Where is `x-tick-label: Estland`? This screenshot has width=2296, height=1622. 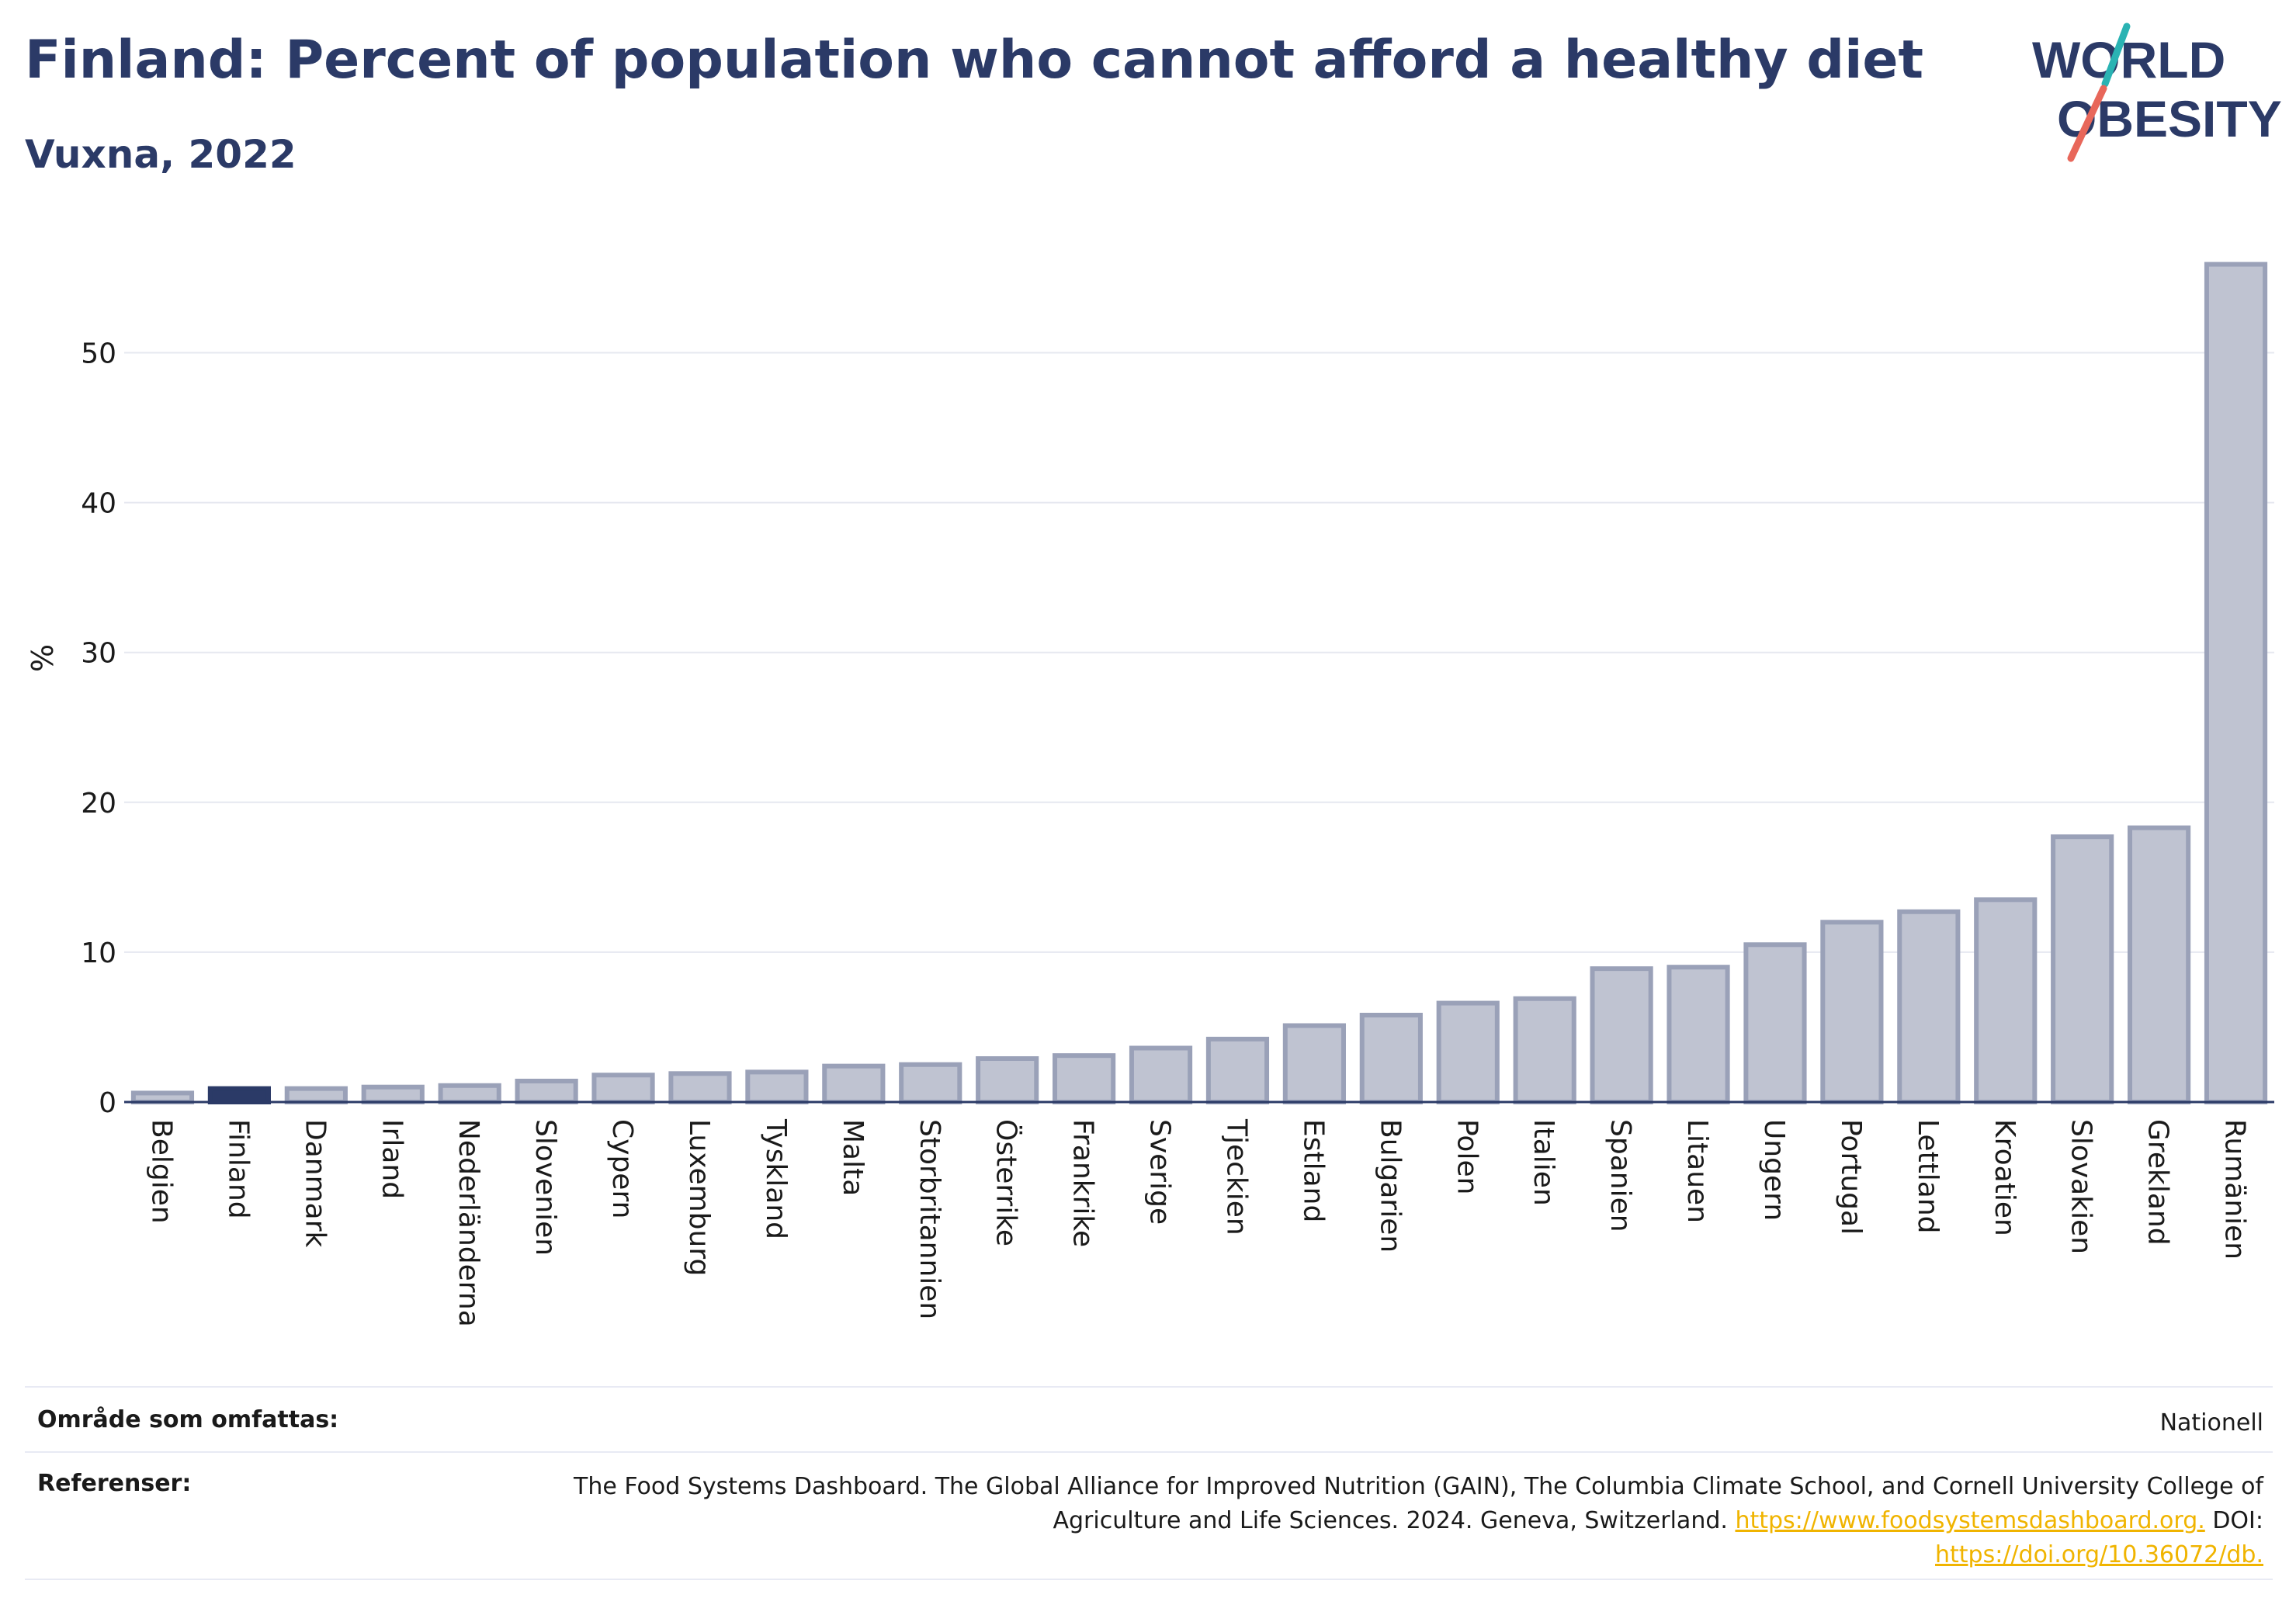 x-tick-label: Estland is located at coordinates (1313, 1170).